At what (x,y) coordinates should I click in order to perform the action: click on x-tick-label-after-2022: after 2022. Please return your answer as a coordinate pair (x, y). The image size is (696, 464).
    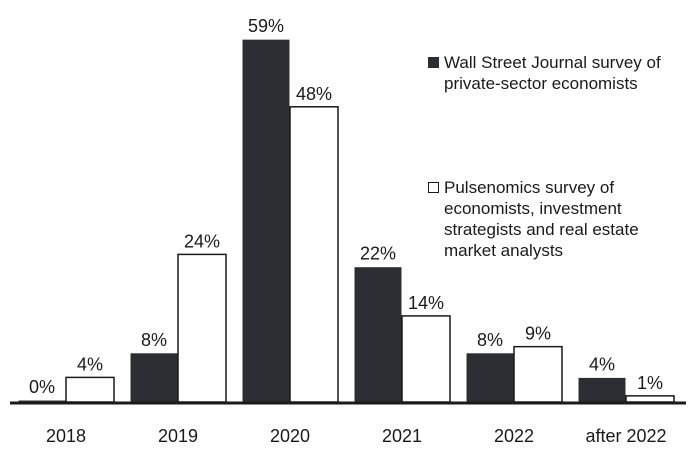
    Looking at the image, I should click on (625, 436).